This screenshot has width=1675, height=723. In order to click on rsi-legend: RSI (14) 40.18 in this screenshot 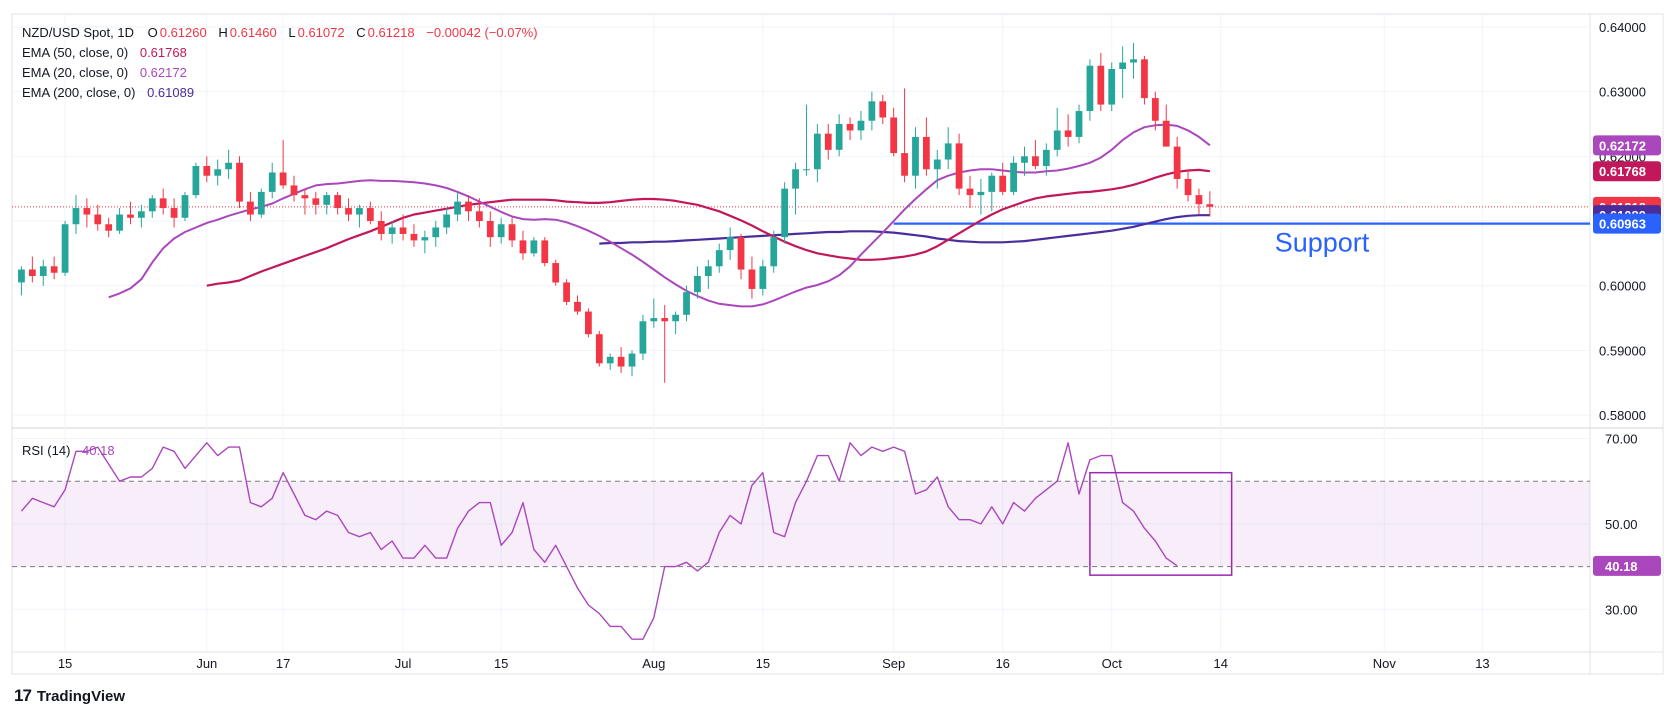, I will do `click(69, 450)`.